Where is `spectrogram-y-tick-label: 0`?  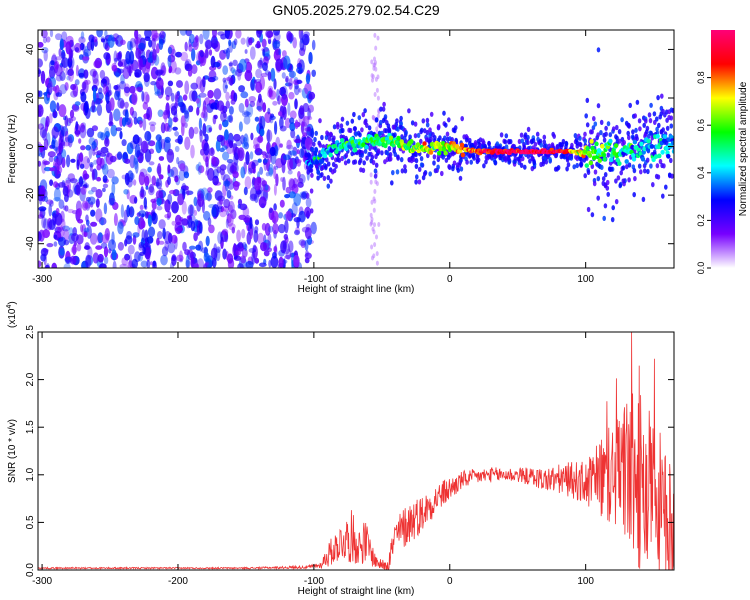 spectrogram-y-tick-label: 0 is located at coordinates (30, 146).